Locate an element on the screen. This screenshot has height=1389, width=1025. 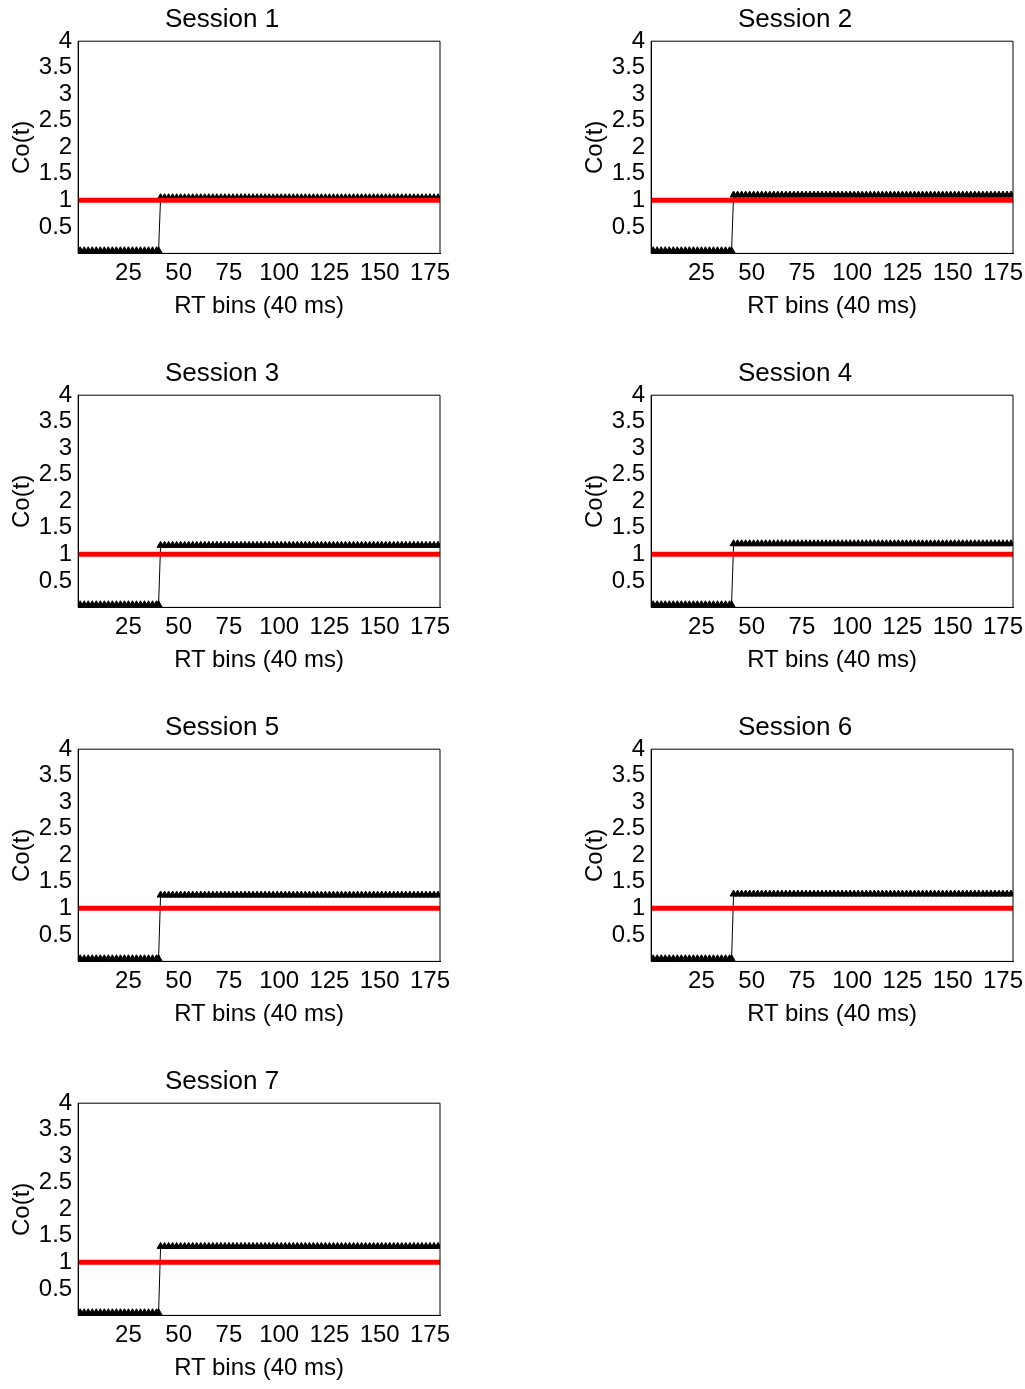
chart-title: Session 4 is located at coordinates (795, 371).